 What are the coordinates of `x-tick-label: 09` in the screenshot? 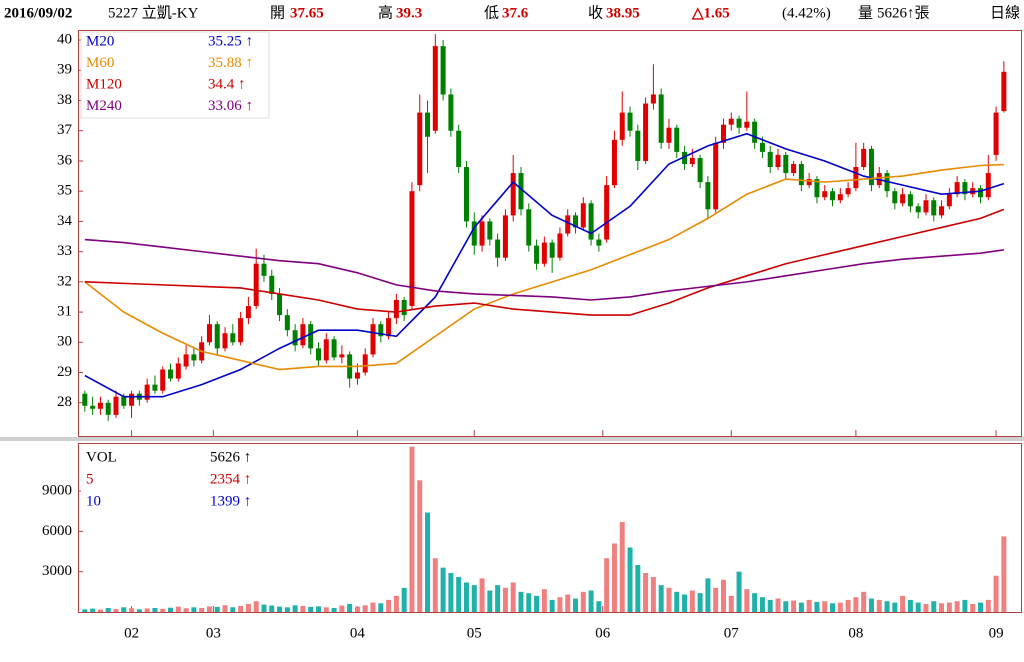 It's located at (996, 633).